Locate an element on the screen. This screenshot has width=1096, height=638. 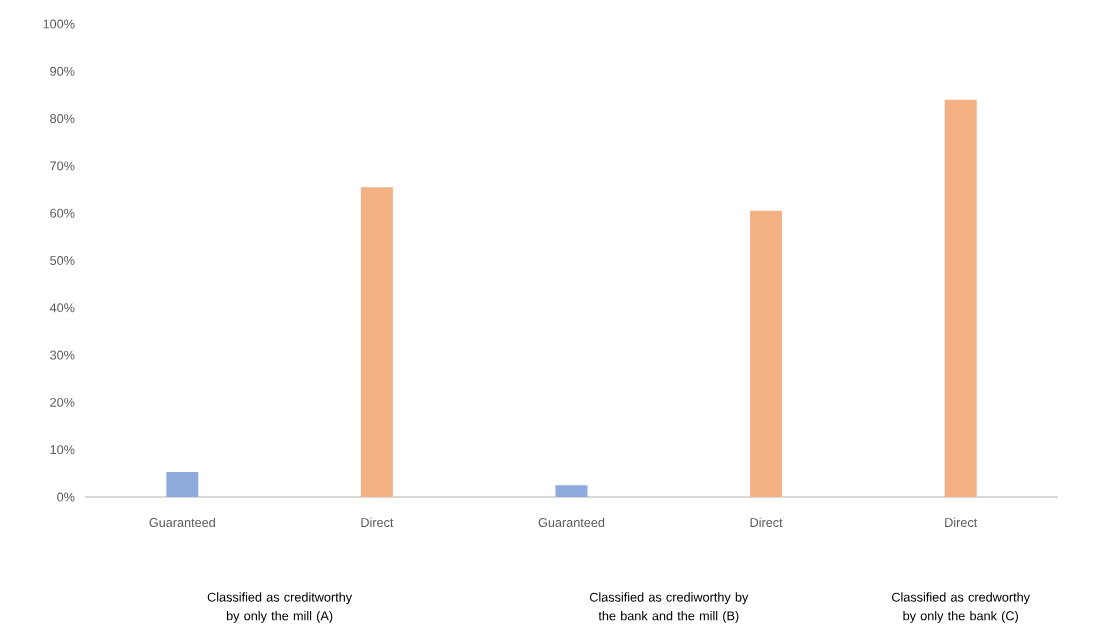
text: Classified as credworthy by only the bank (C) is located at coordinates (961, 607).